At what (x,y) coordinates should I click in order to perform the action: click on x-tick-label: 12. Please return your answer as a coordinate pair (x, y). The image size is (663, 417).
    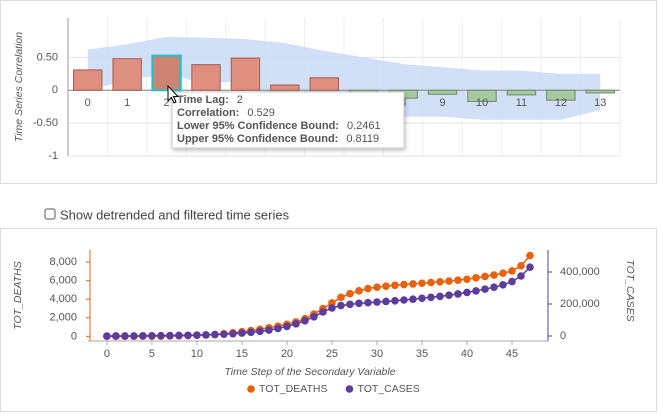
    Looking at the image, I should click on (561, 103).